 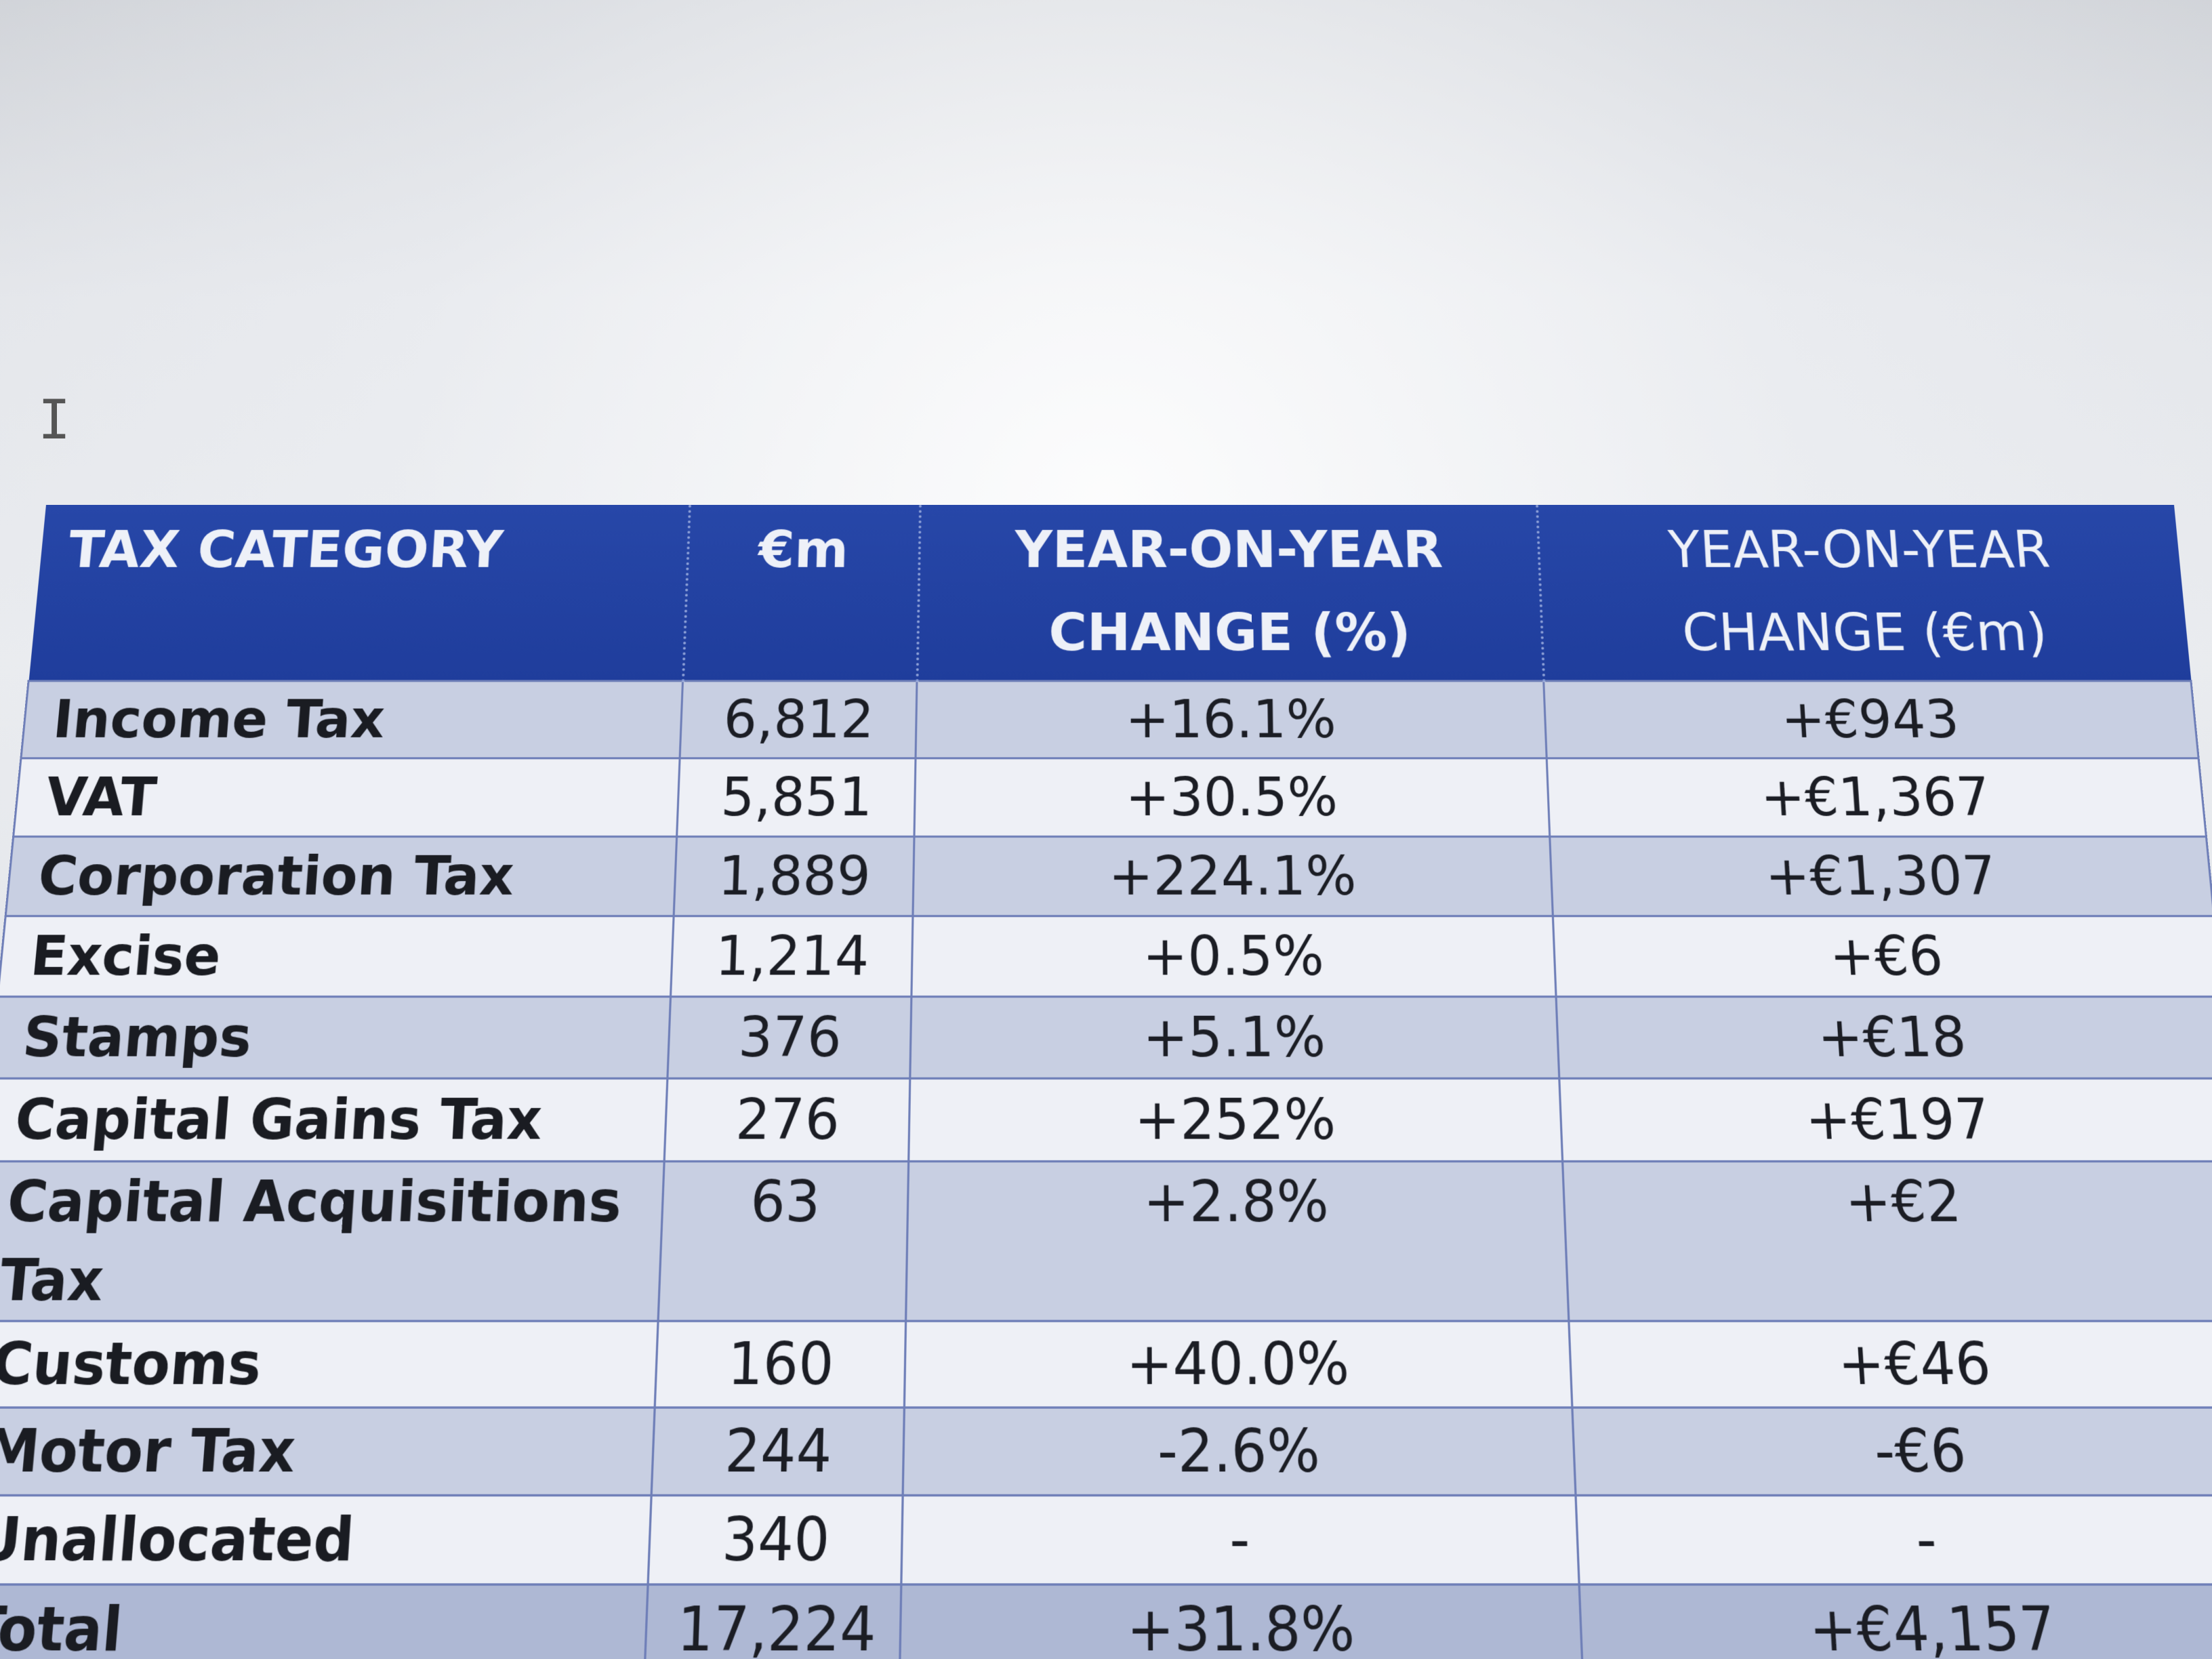 I want to click on cell-amount: 376, so click(x=790, y=1038).